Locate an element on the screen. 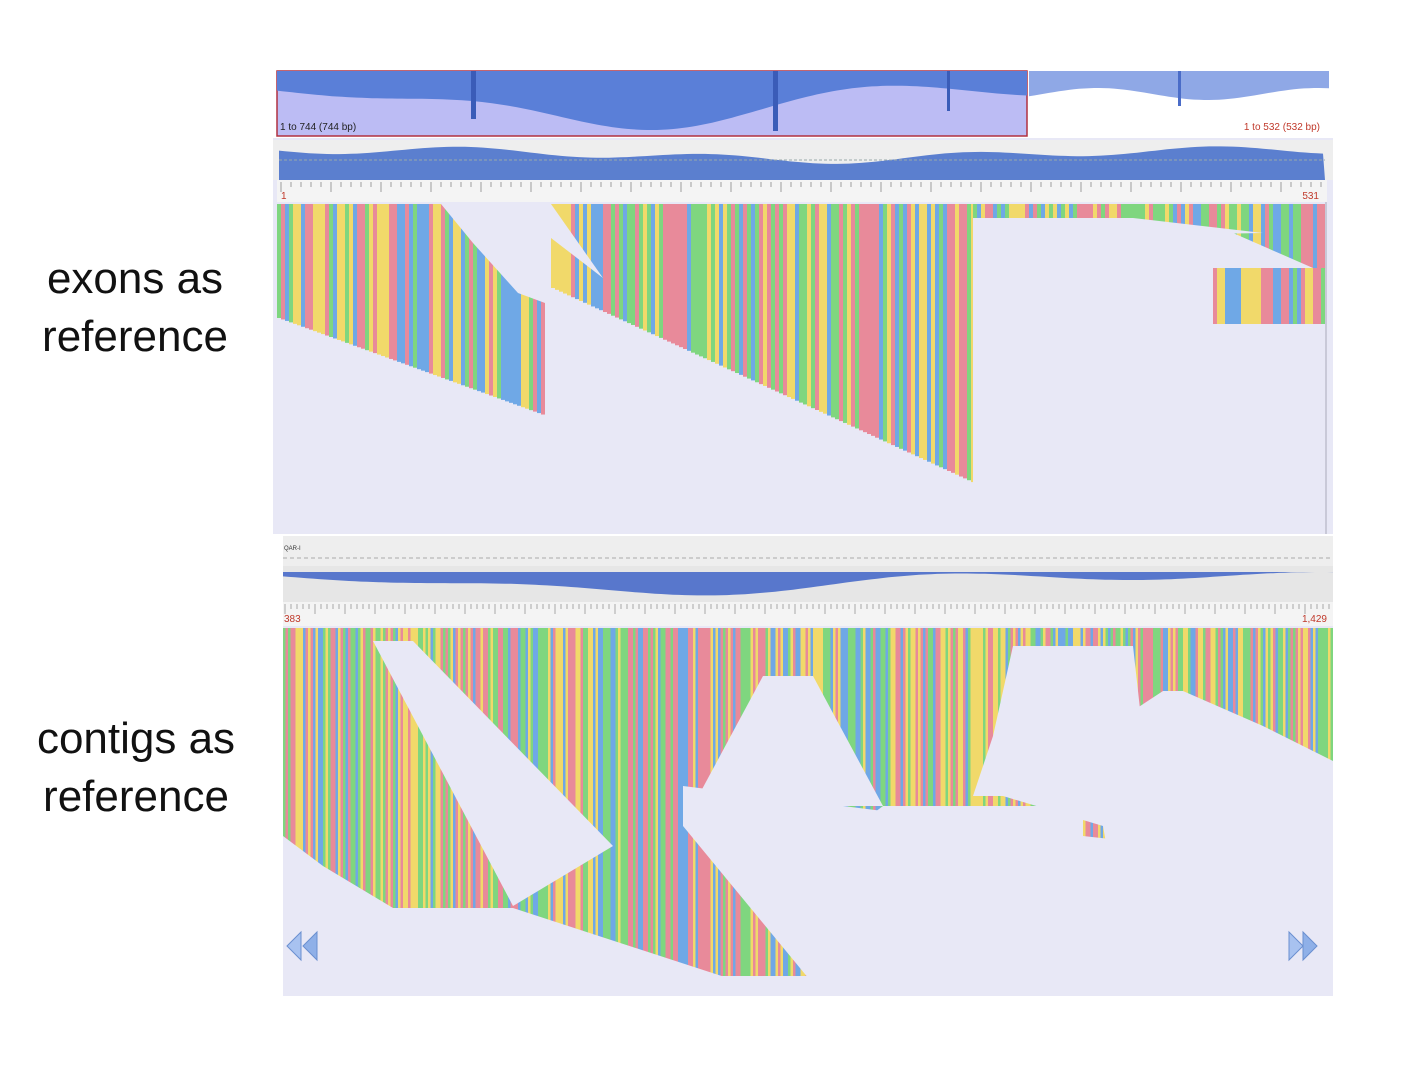  top-caption: exons as reference is located at coordinates (135, 308).